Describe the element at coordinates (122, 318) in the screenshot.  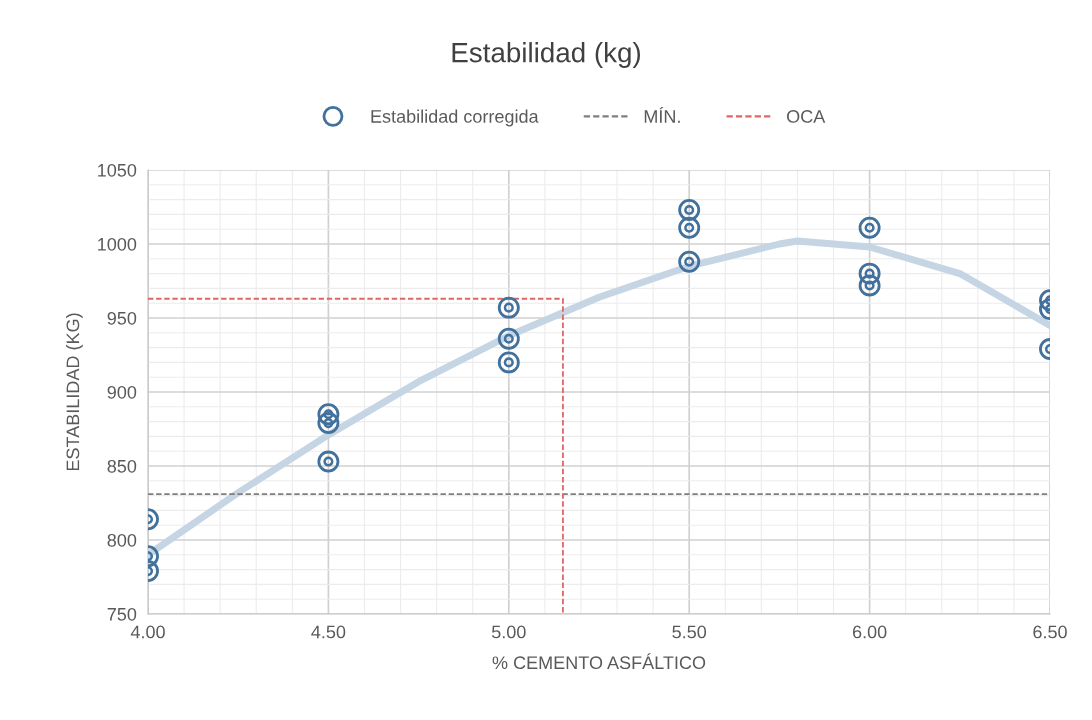
I see `y-tick-label: 950` at that location.